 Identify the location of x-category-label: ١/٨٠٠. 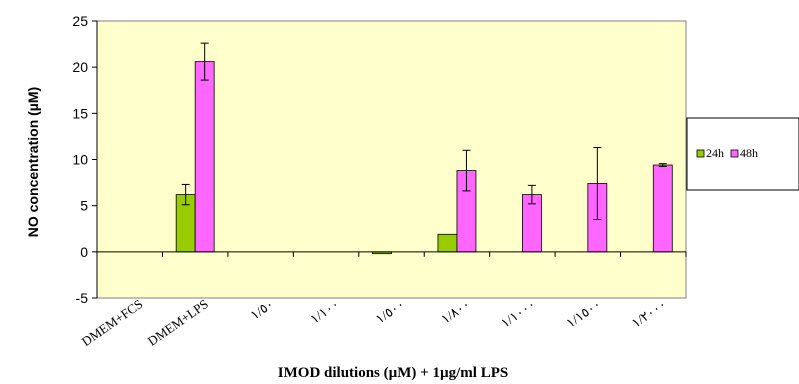
(455, 311).